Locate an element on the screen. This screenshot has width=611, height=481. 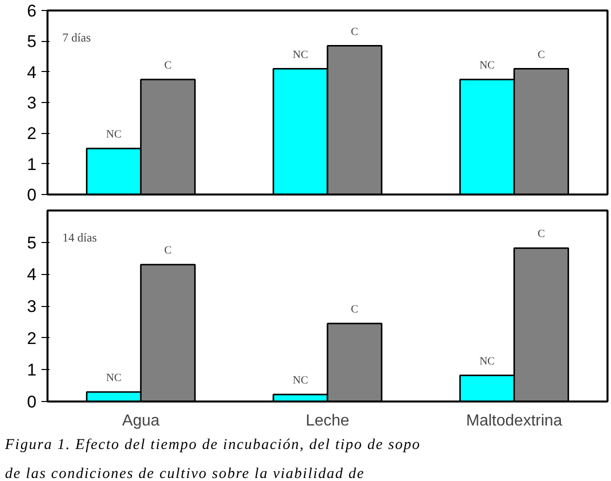
x-tick-label: Maltodextrina is located at coordinates (514, 421).